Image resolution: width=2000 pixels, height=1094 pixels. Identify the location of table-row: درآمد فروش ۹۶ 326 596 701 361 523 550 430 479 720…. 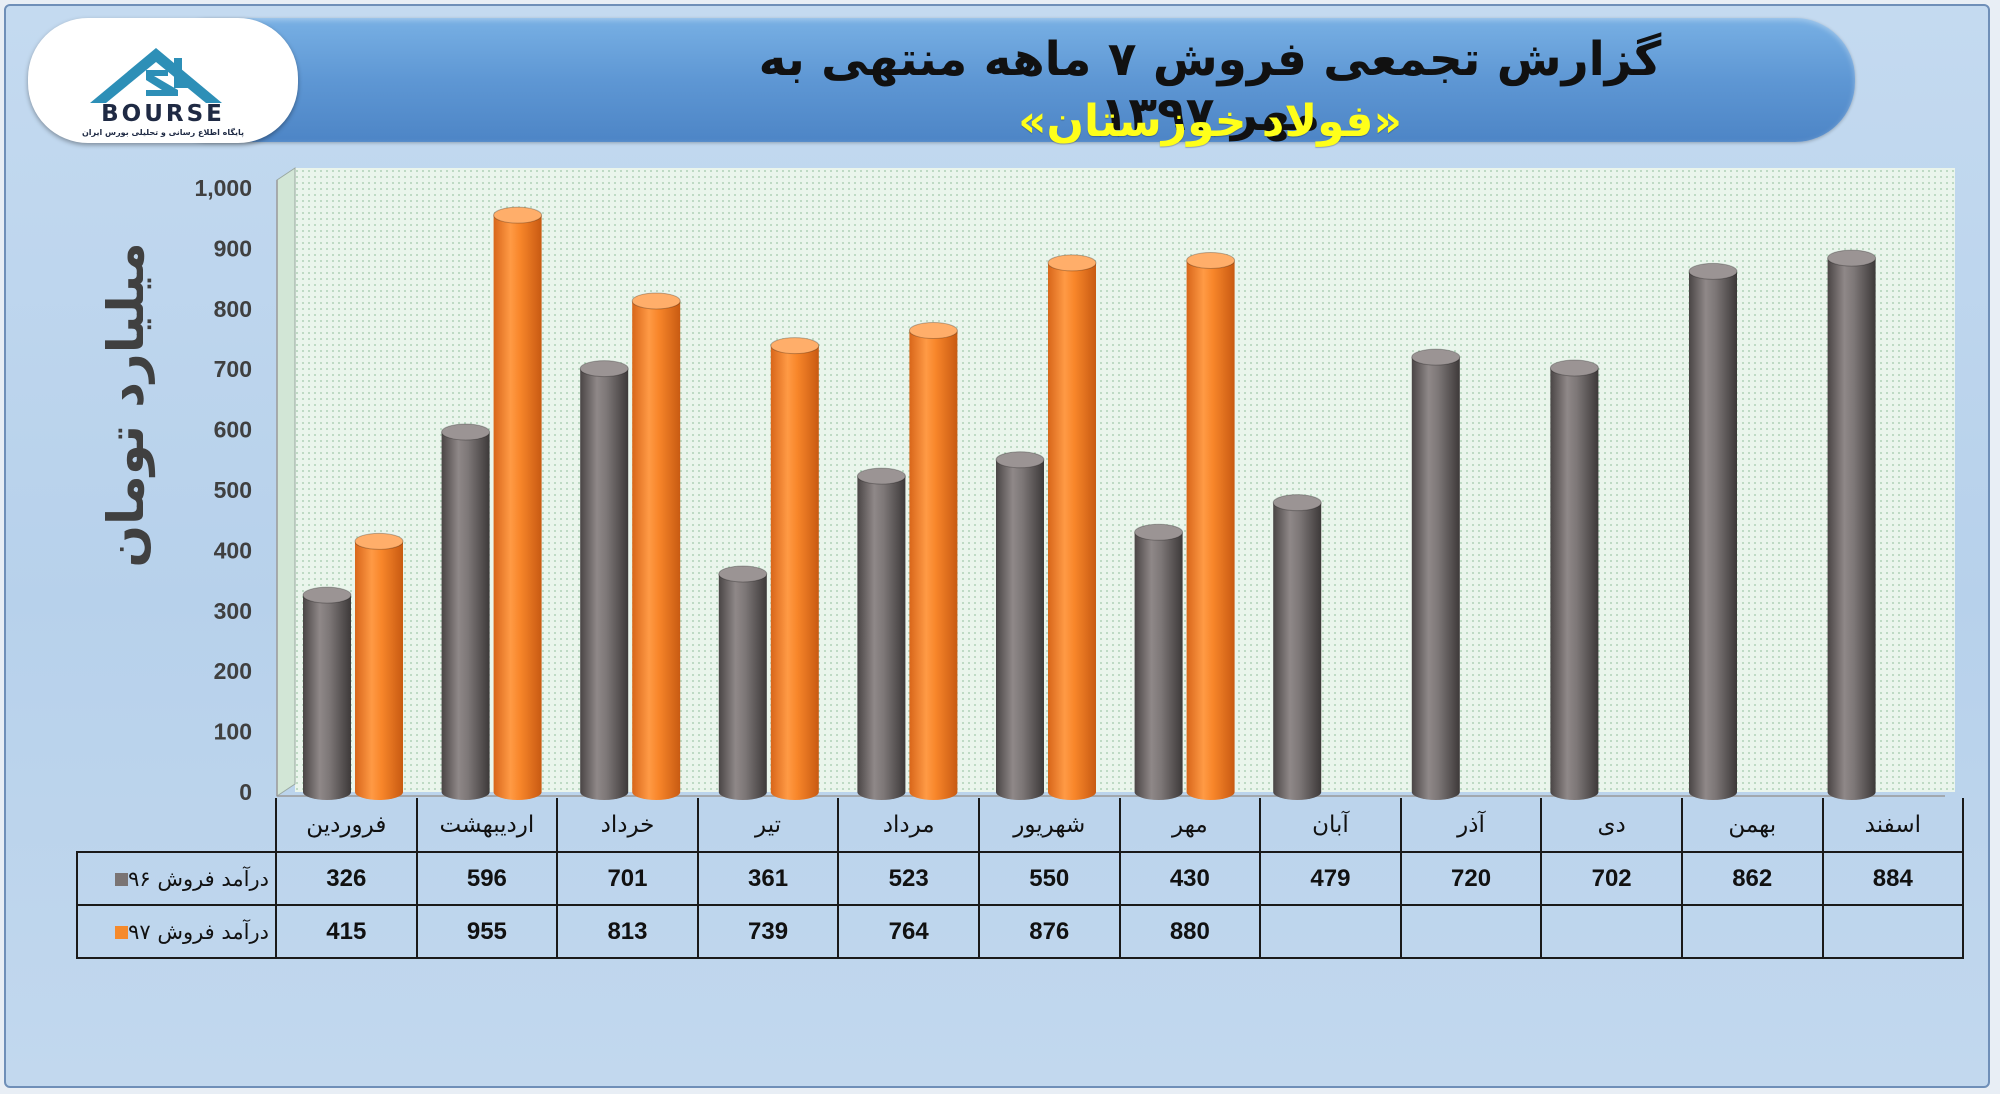
(1020, 878).